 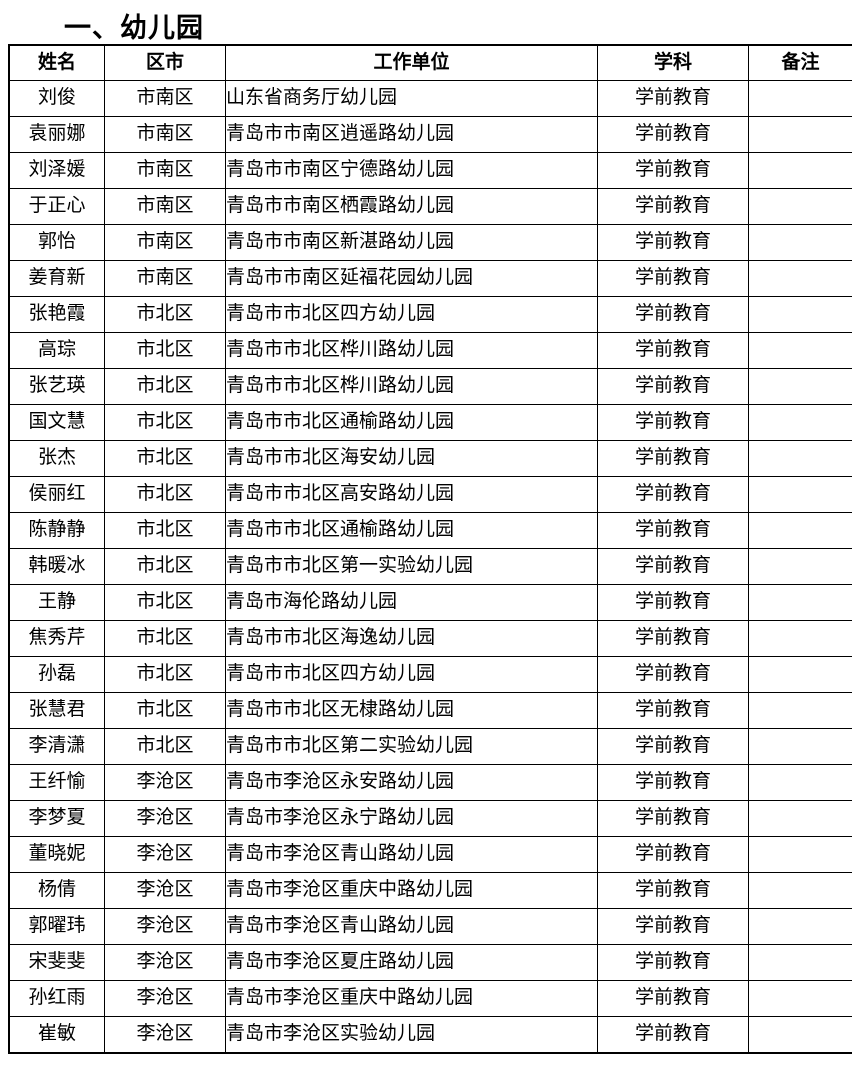 I want to click on cell-name: 于正心, so click(x=56, y=206).